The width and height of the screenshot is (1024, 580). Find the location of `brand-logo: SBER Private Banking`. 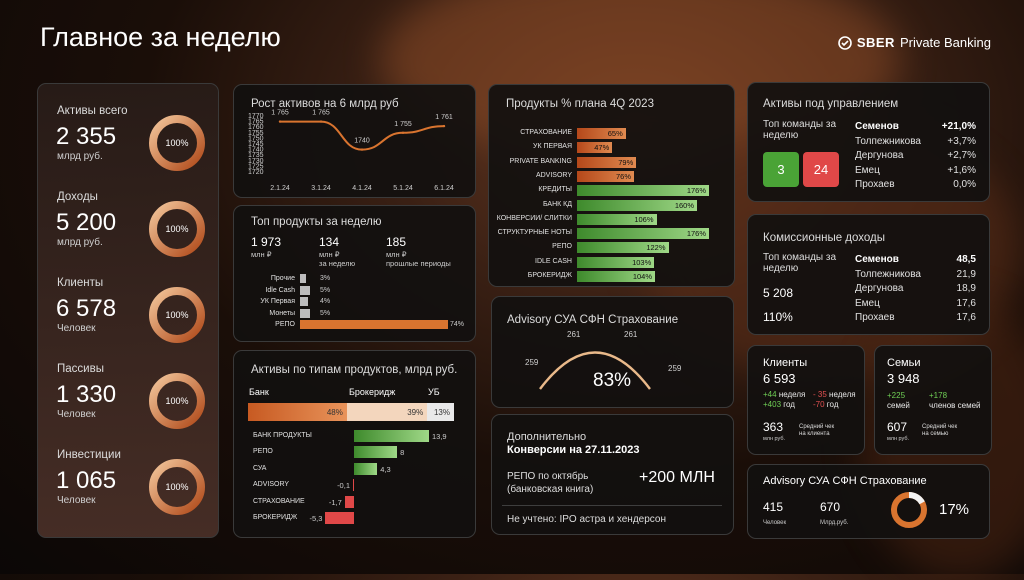

brand-logo: SBER Private Banking is located at coordinates (914, 42).